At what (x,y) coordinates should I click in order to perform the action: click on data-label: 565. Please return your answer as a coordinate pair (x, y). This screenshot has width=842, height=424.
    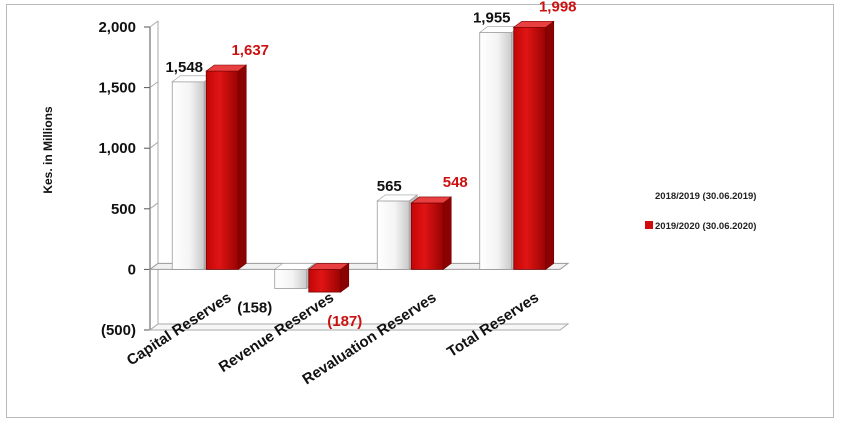
    Looking at the image, I should click on (389, 186).